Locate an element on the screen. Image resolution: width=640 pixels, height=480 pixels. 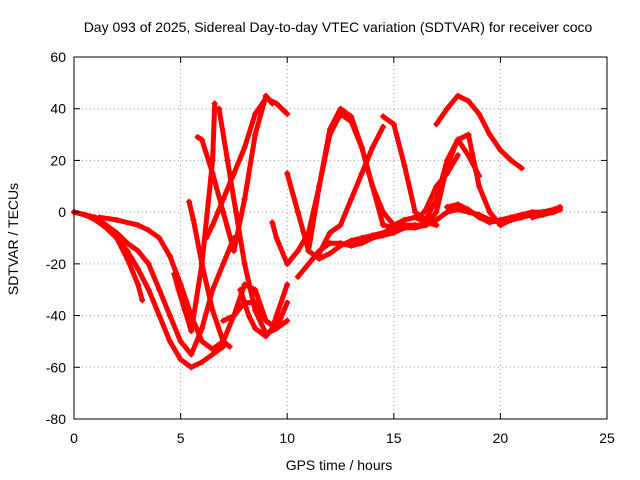
y-tick-label: 60 is located at coordinates (58, 57).